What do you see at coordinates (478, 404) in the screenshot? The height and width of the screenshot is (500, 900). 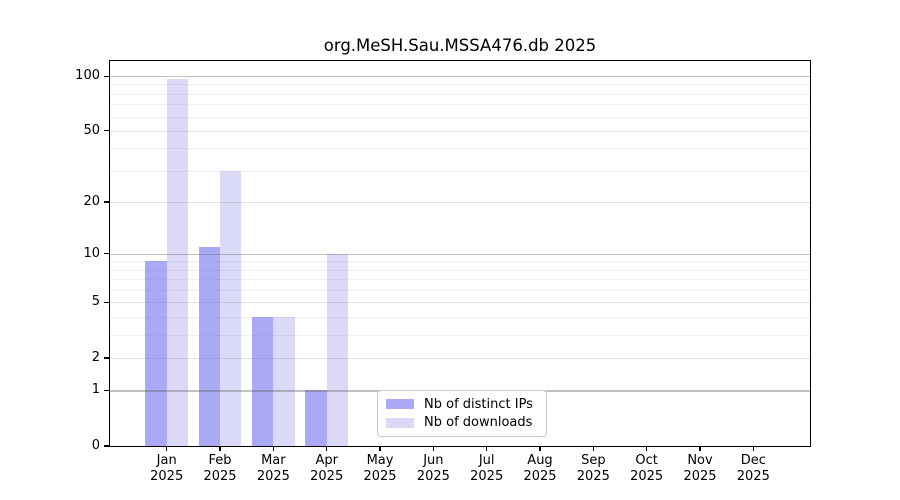 I see `legend-label-distinct-ips: Nb of distinct IPs` at bounding box center [478, 404].